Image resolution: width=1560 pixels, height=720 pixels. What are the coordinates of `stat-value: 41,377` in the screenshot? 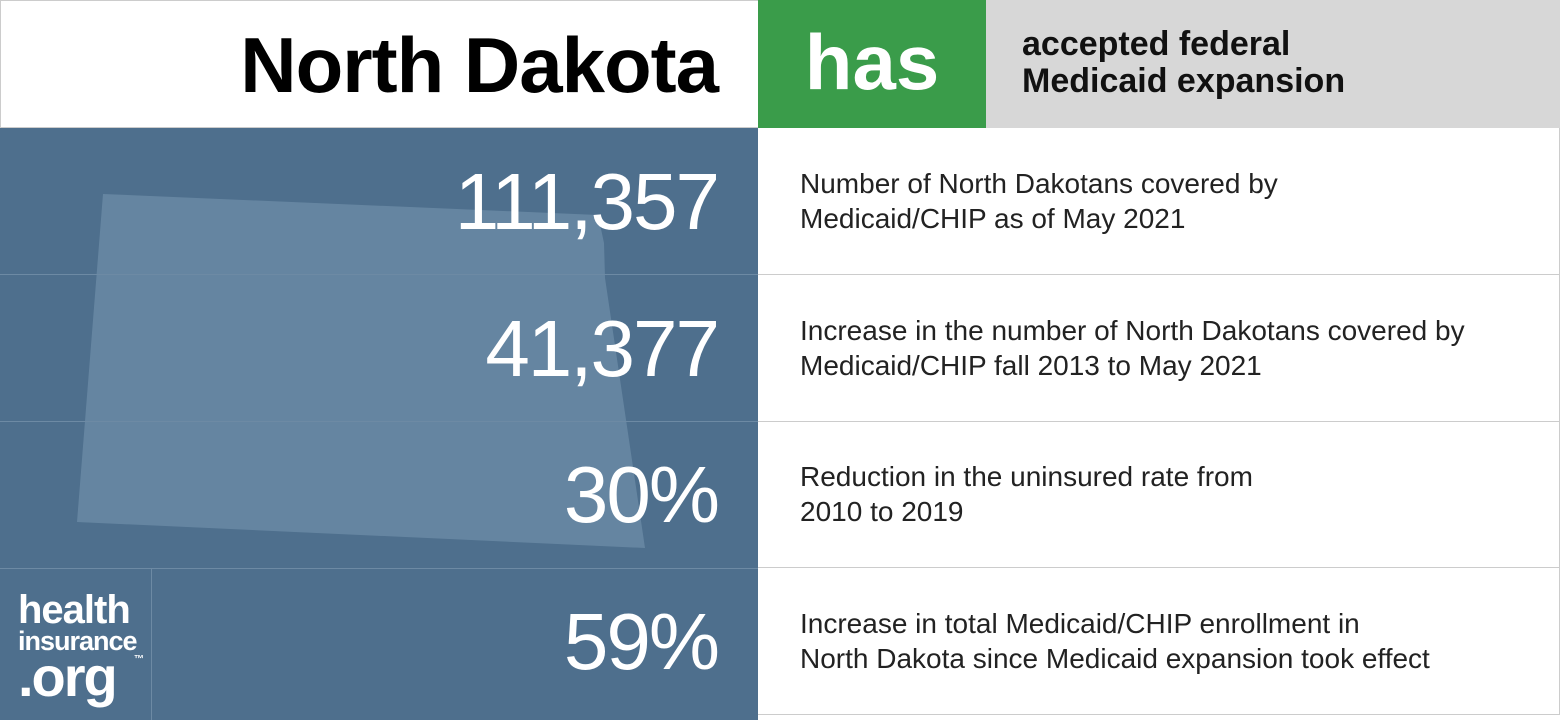 It's located at (602, 348).